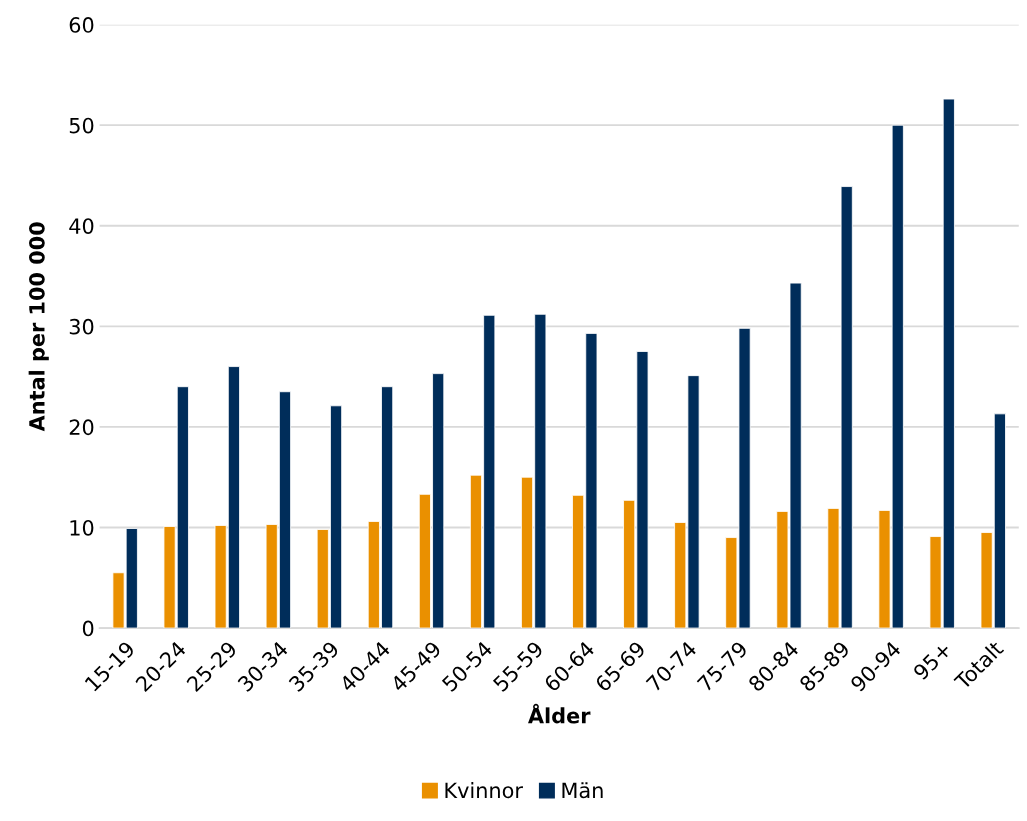 The height and width of the screenshot is (821, 1027). What do you see at coordinates (559, 713) in the screenshot?
I see `x-axis-title: Ålder` at bounding box center [559, 713].